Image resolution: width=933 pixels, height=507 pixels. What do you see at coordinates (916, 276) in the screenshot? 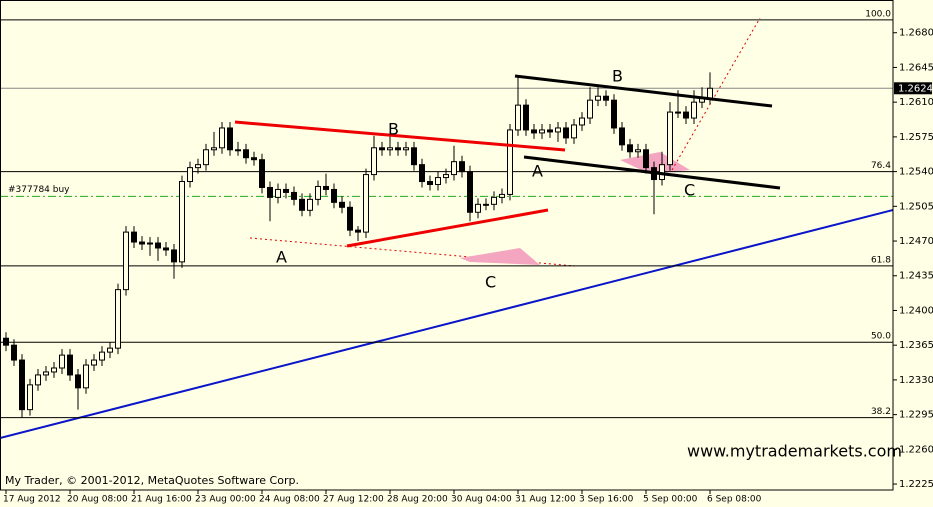
I see `y-tick-label: 1.2435` at bounding box center [916, 276].